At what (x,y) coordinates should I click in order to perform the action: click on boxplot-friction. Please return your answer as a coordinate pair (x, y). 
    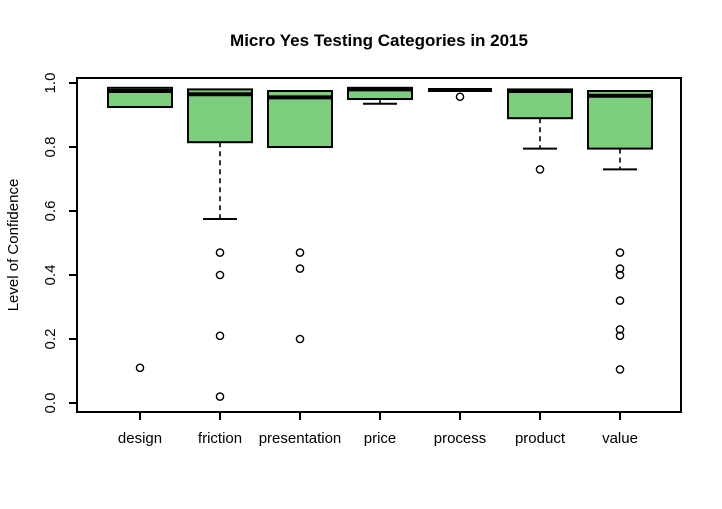
    Looking at the image, I should click on (220, 244).